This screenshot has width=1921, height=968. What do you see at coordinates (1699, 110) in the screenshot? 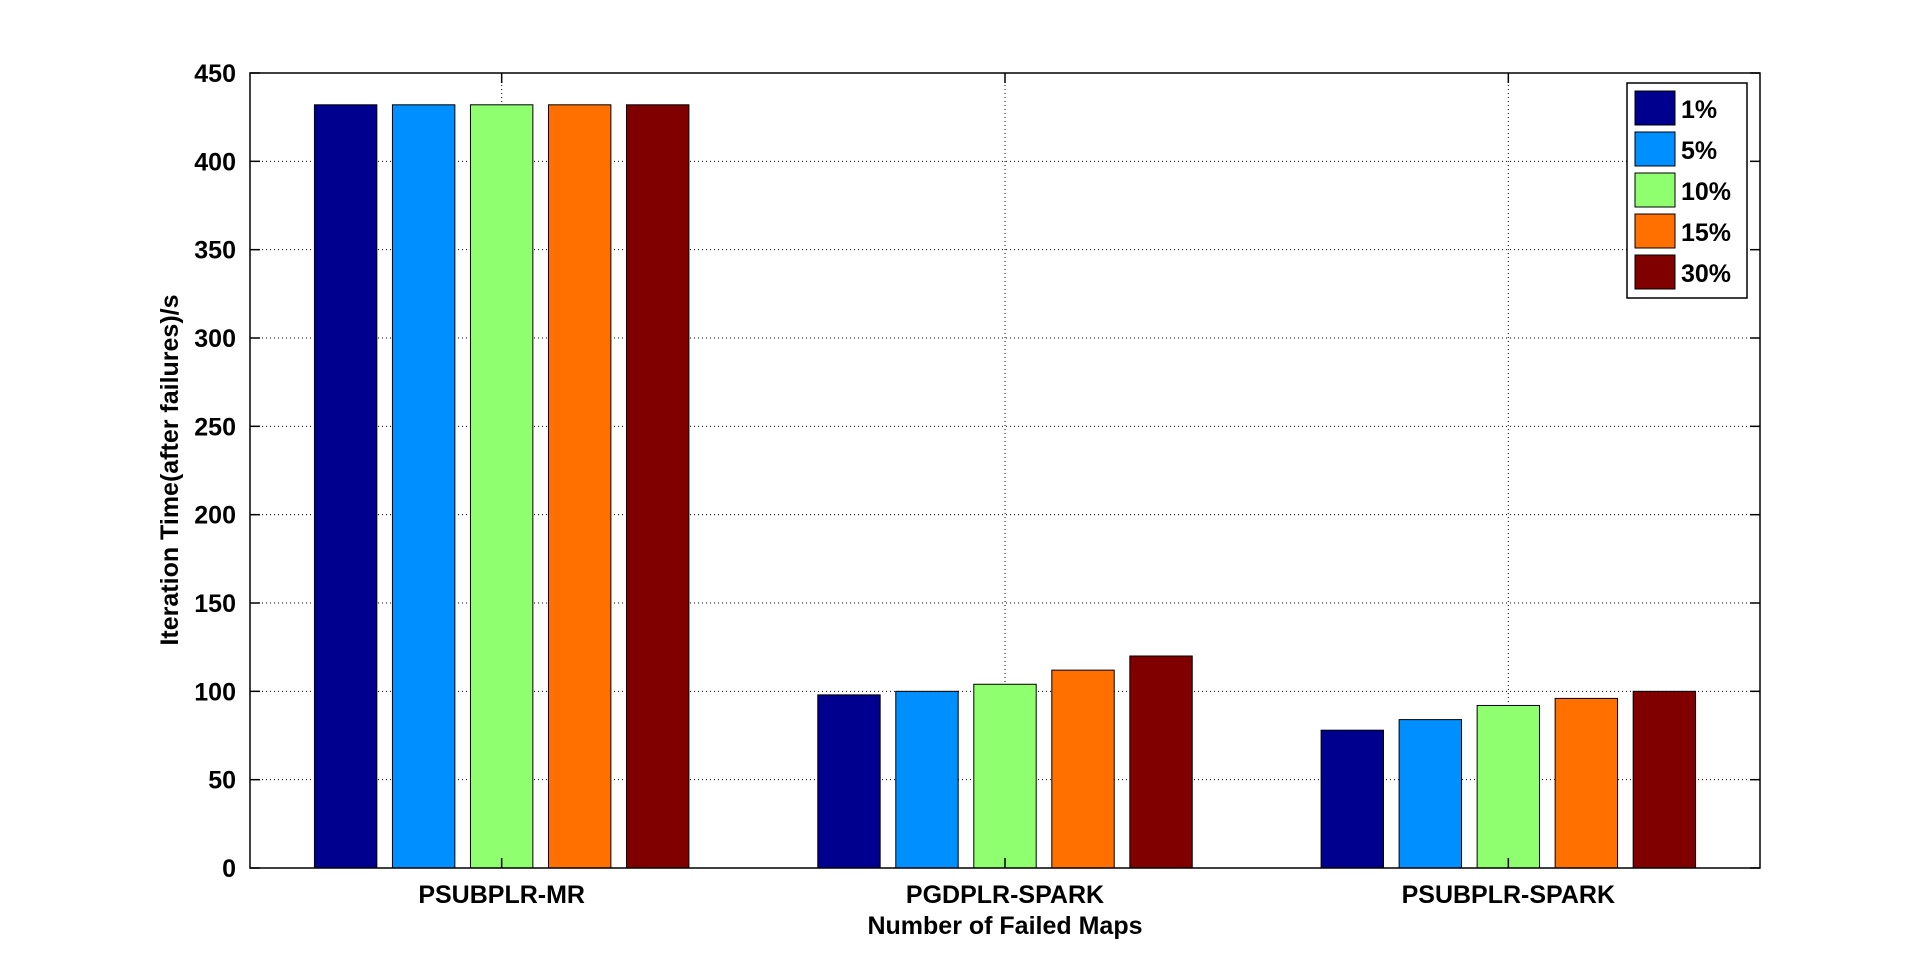
I see `legend-label: 1%` at bounding box center [1699, 110].